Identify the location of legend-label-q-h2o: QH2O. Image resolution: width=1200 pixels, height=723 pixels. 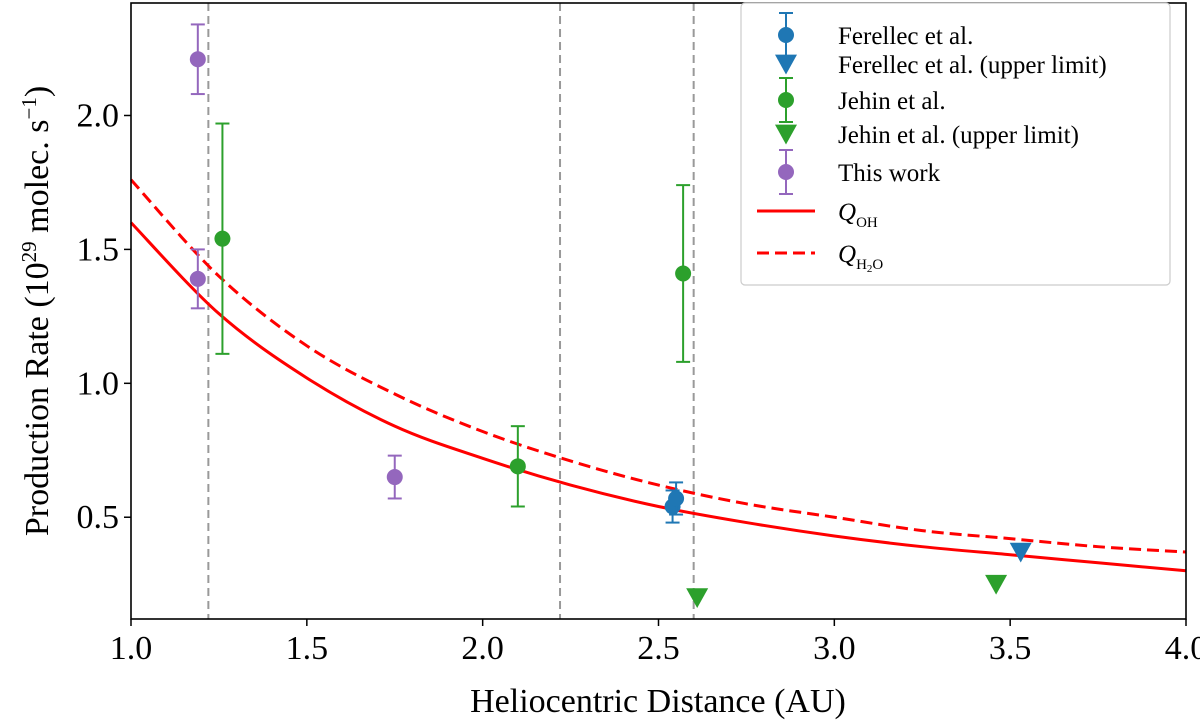
(860, 258).